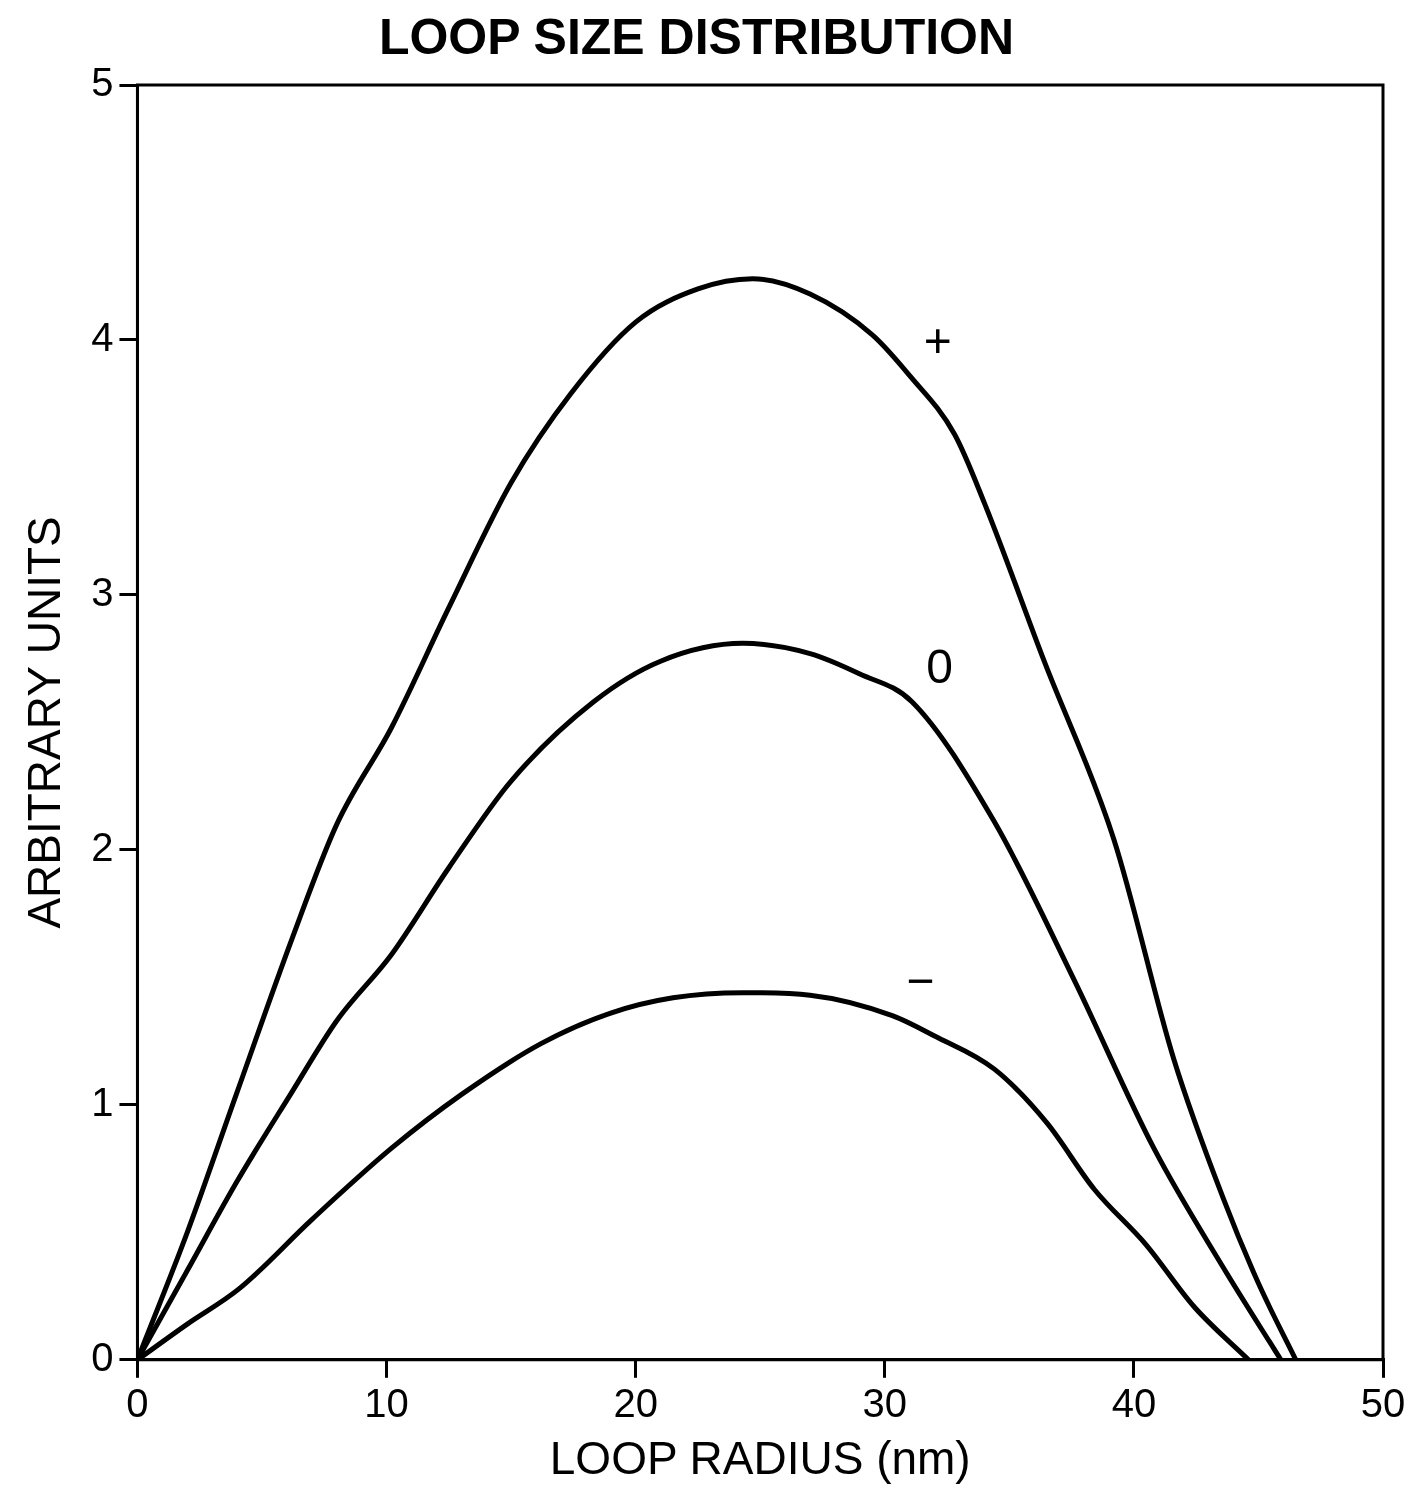 This screenshot has width=1428, height=1494. Describe the element at coordinates (102, 1356) in the screenshot. I see `y-tick-label: 0` at that location.